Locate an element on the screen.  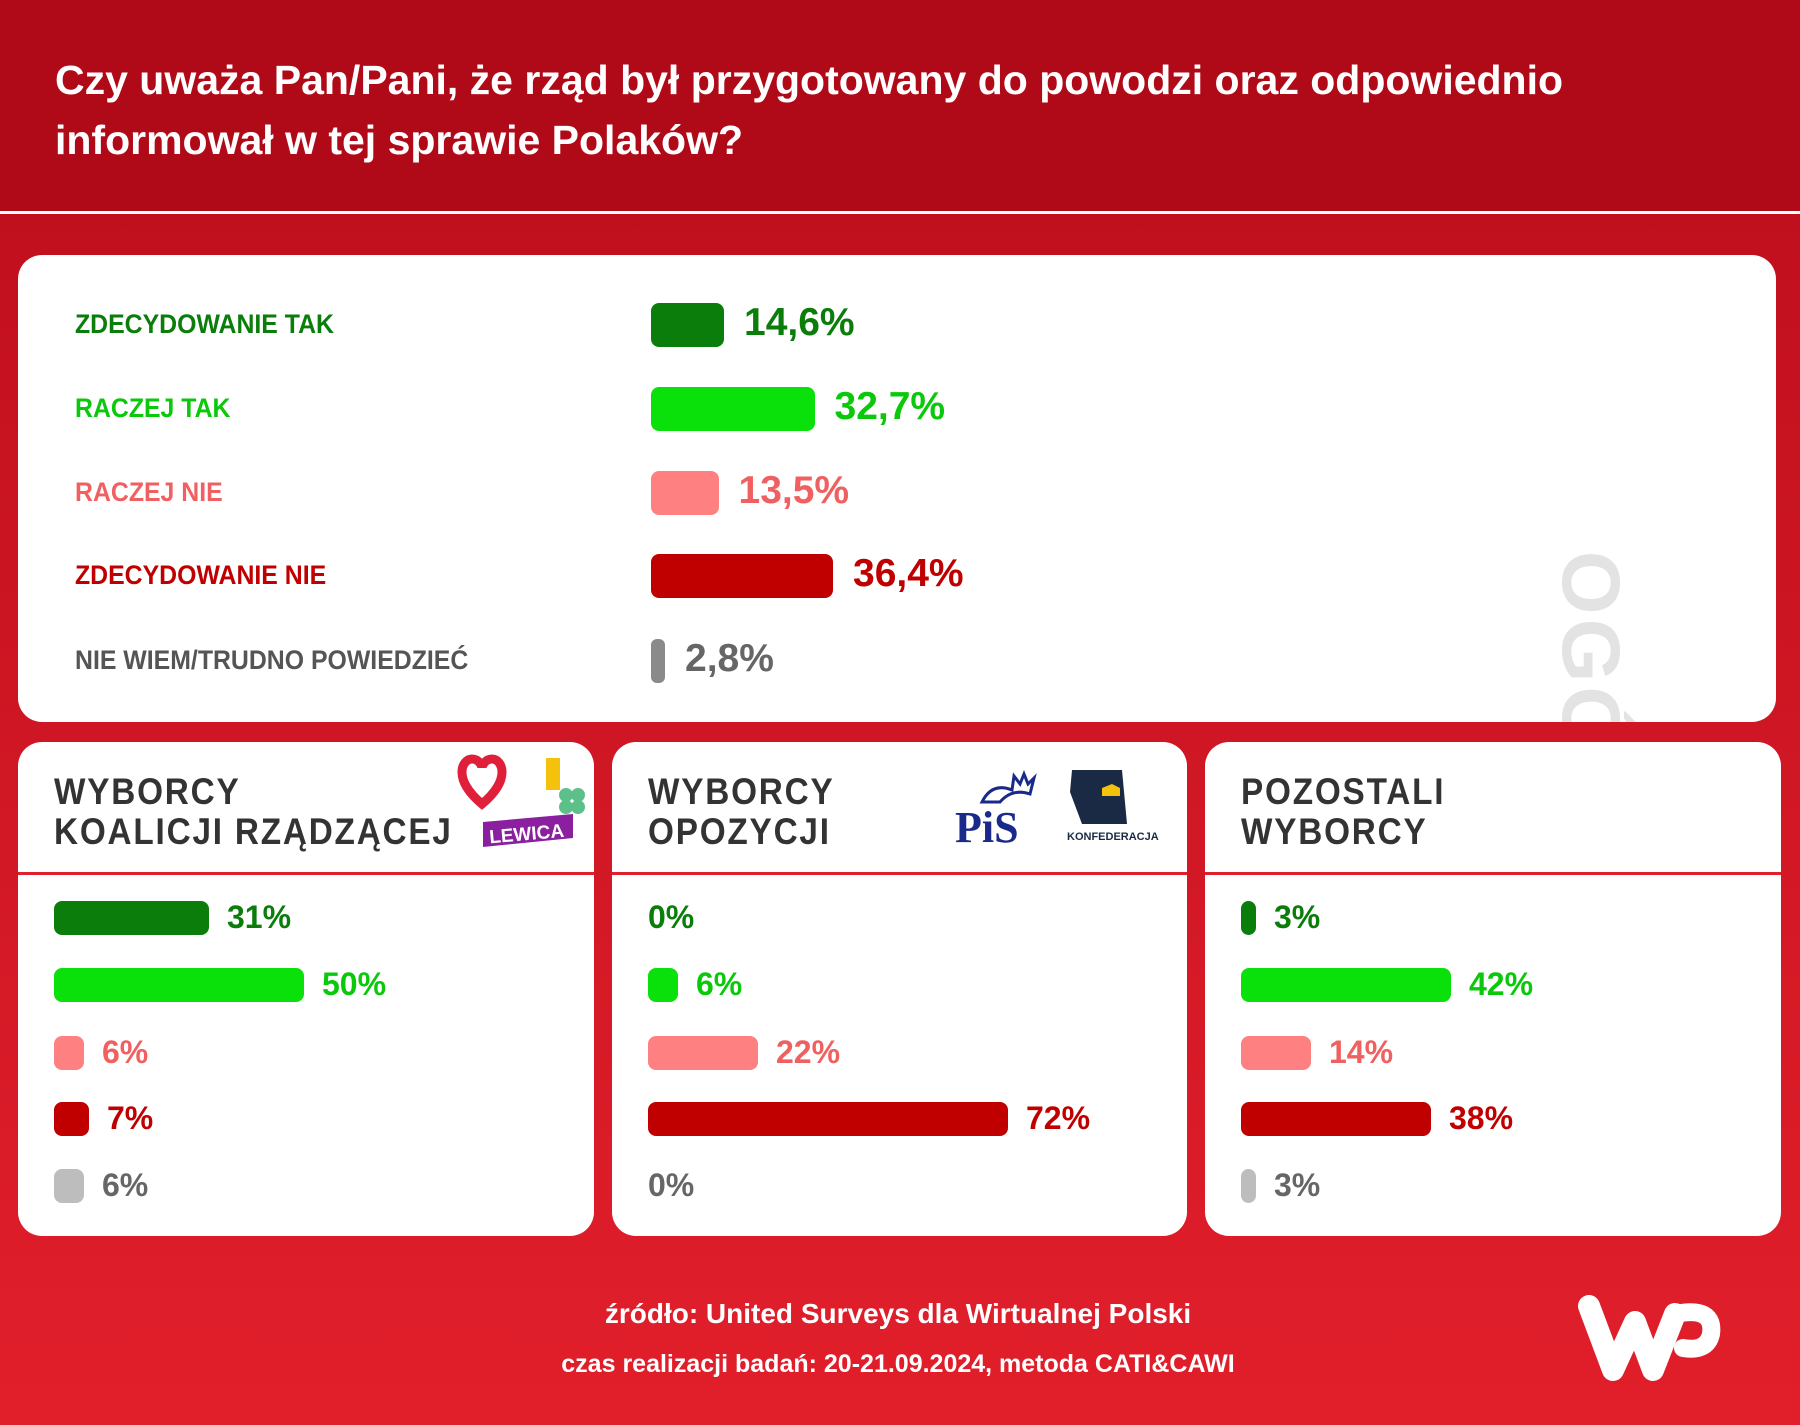
value-label: 14,6% is located at coordinates (799, 322).